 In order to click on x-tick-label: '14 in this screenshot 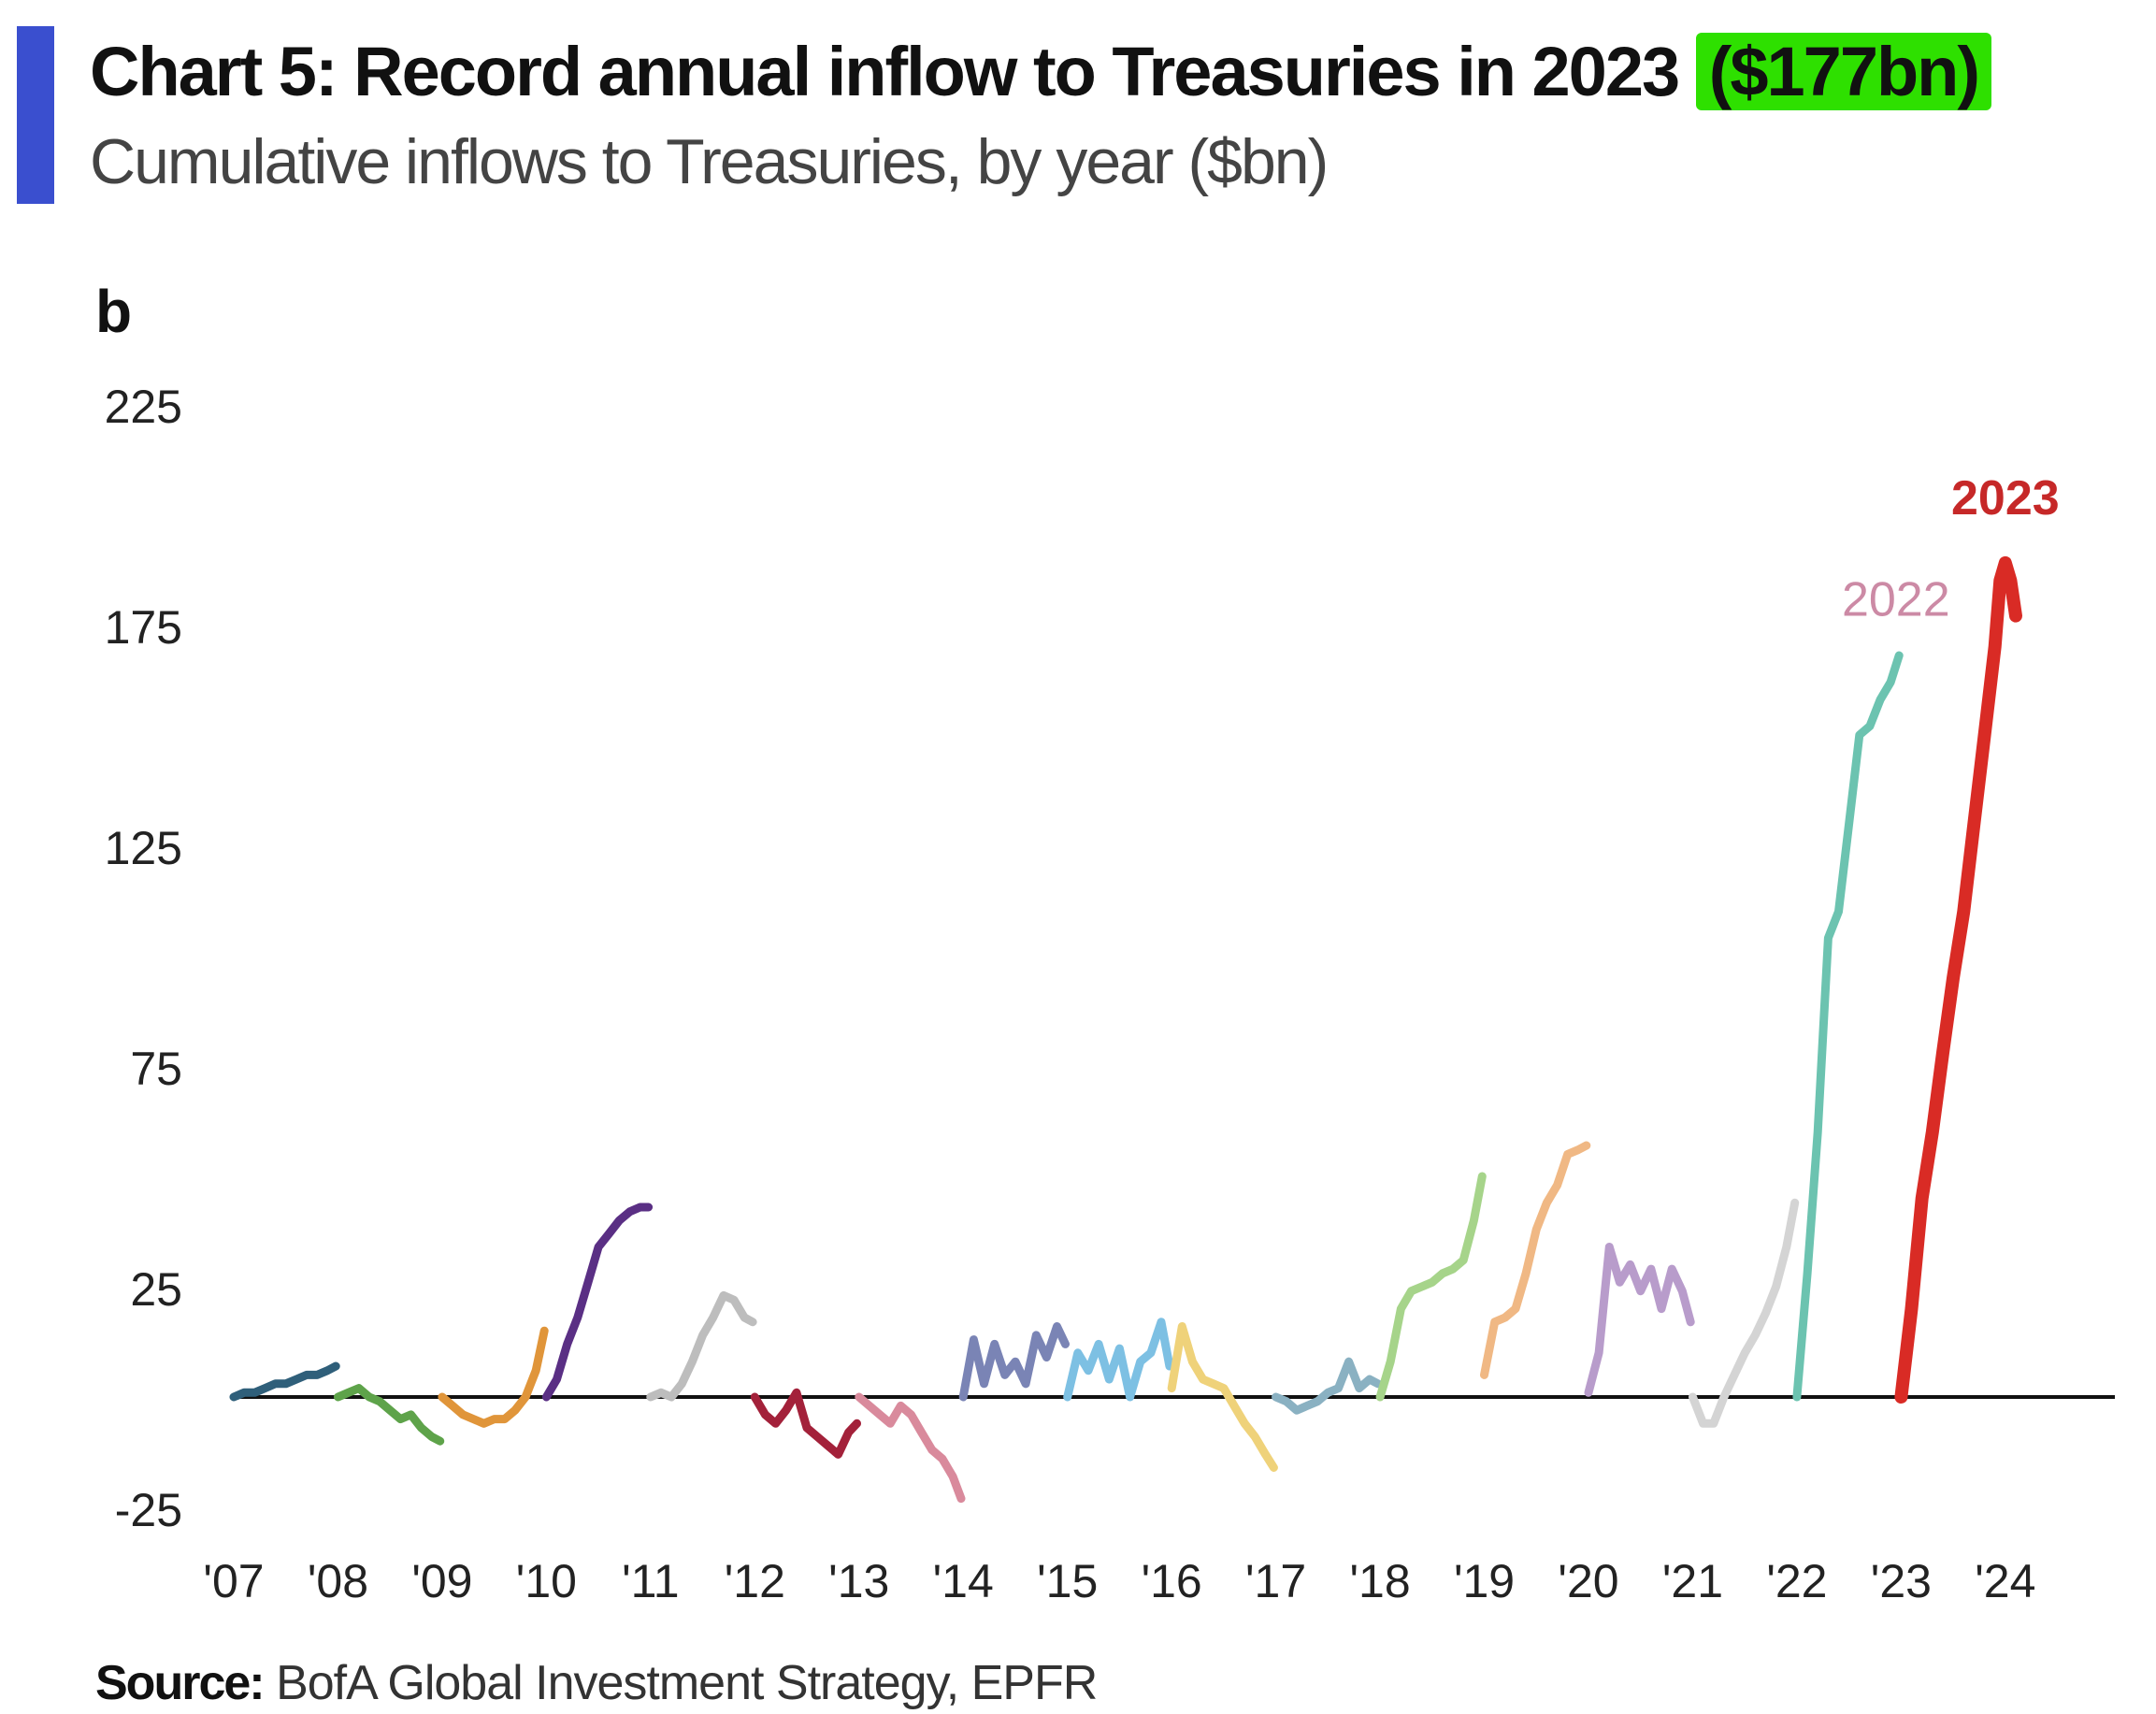, I will do `click(963, 1581)`.